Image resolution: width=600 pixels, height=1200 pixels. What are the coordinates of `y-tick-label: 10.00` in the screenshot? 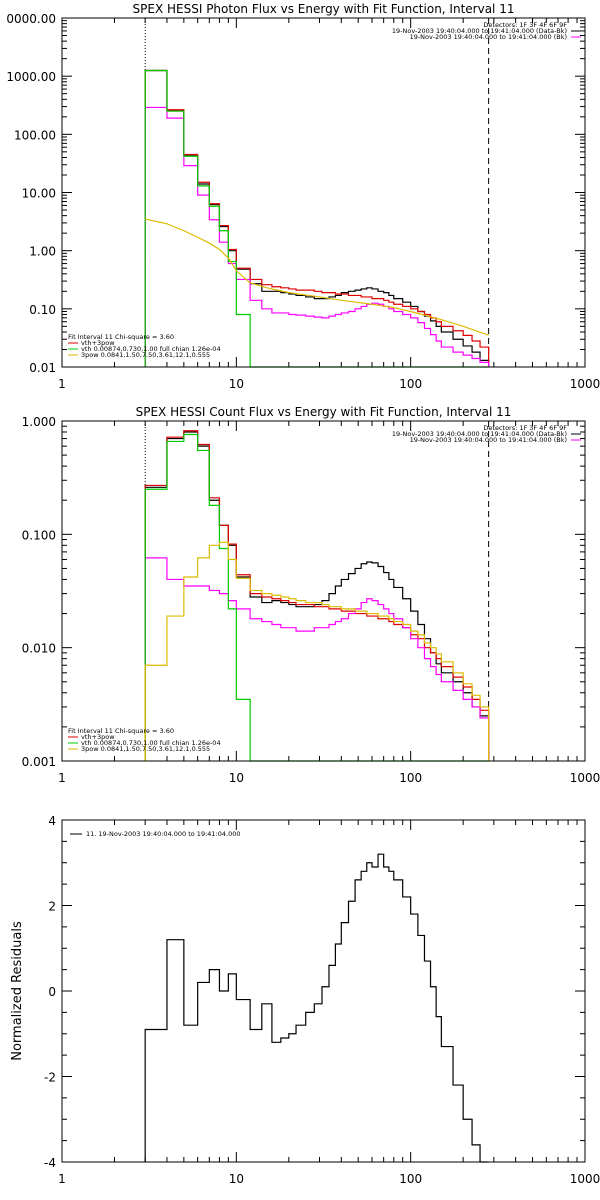 It's located at (39, 194).